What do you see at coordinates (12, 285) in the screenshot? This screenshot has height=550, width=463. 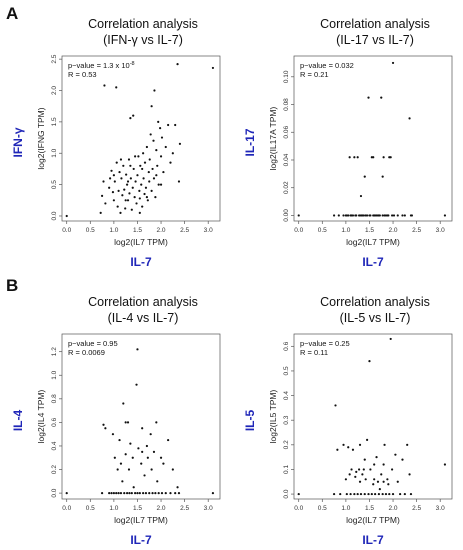 I see `panel-letter-b: B` at bounding box center [12, 285].